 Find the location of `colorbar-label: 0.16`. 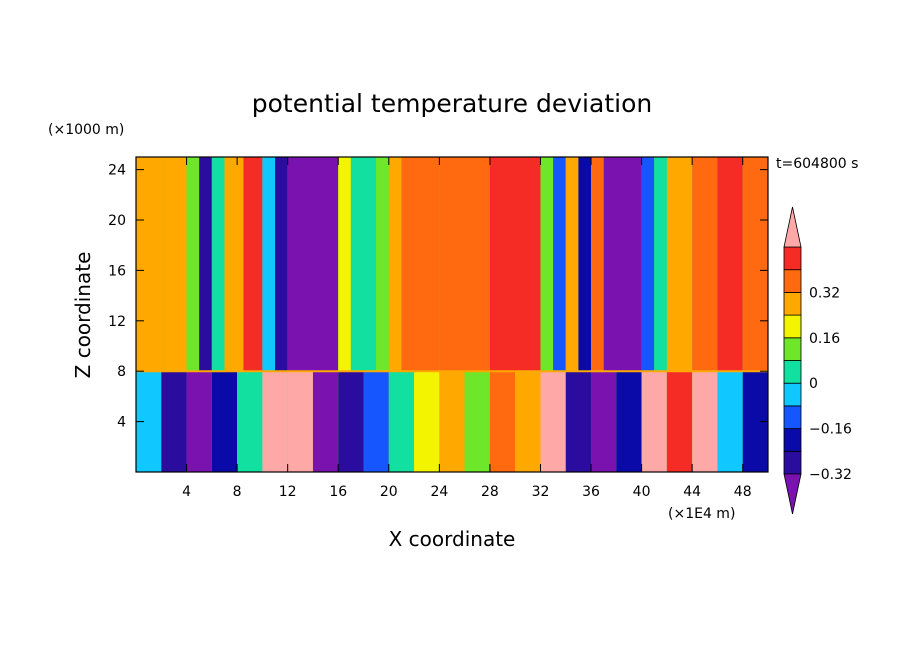

colorbar-label: 0.16 is located at coordinates (824, 339).